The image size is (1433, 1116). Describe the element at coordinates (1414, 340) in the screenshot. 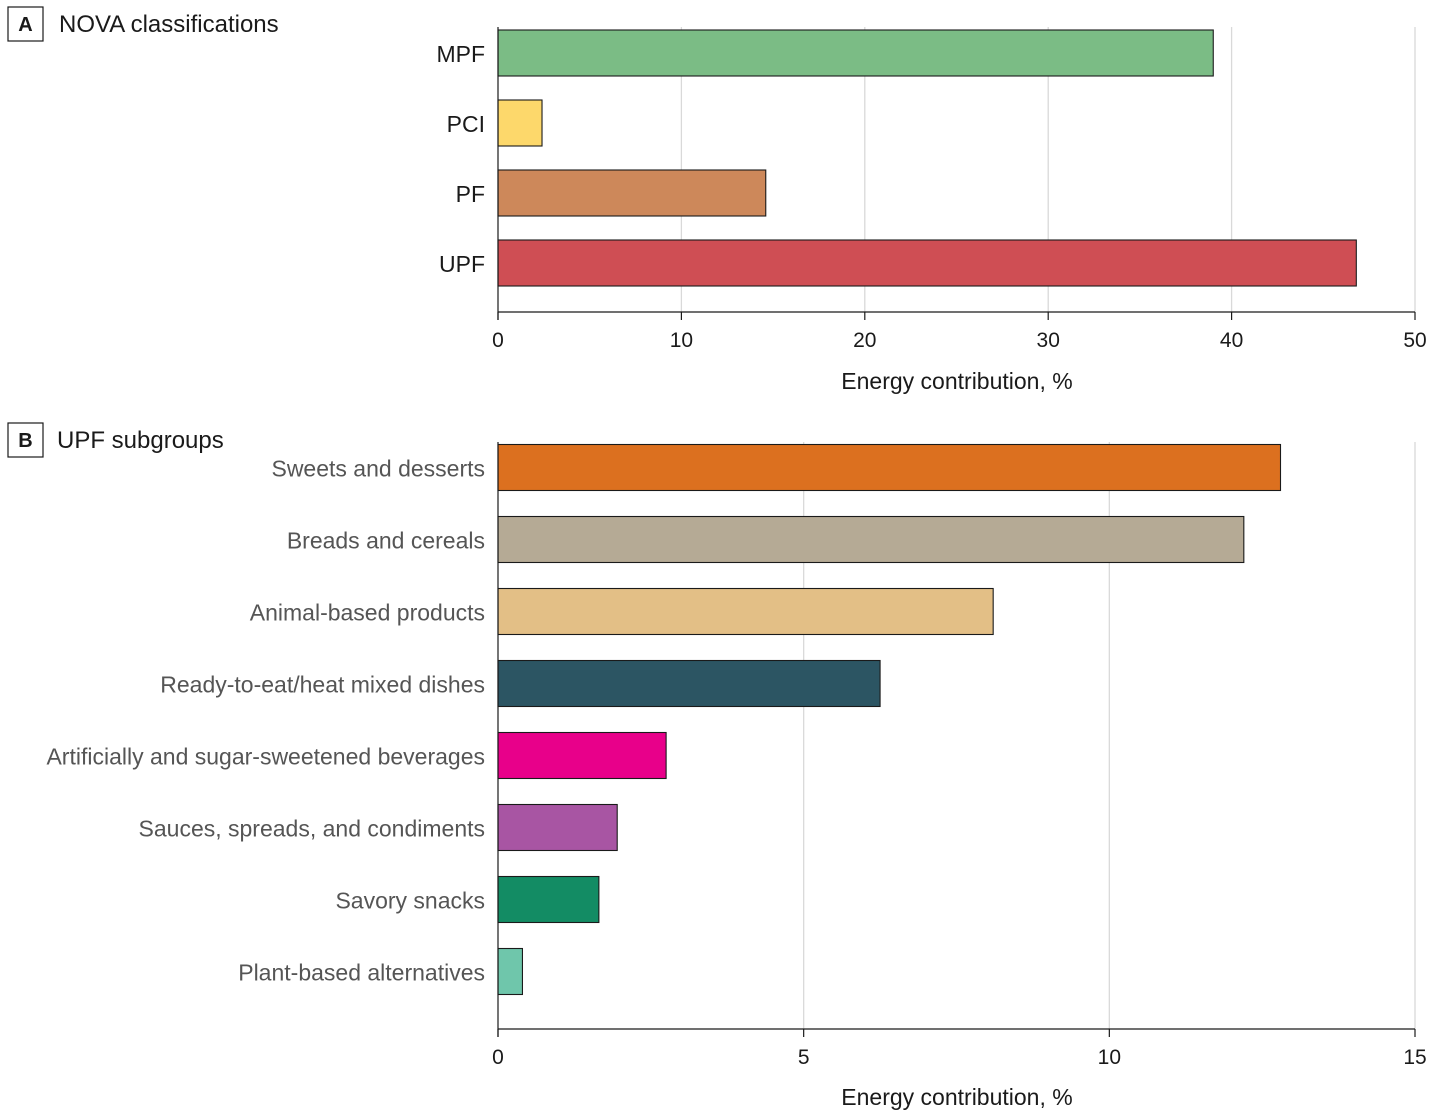

I see `x-tick-label-50: 50` at that location.